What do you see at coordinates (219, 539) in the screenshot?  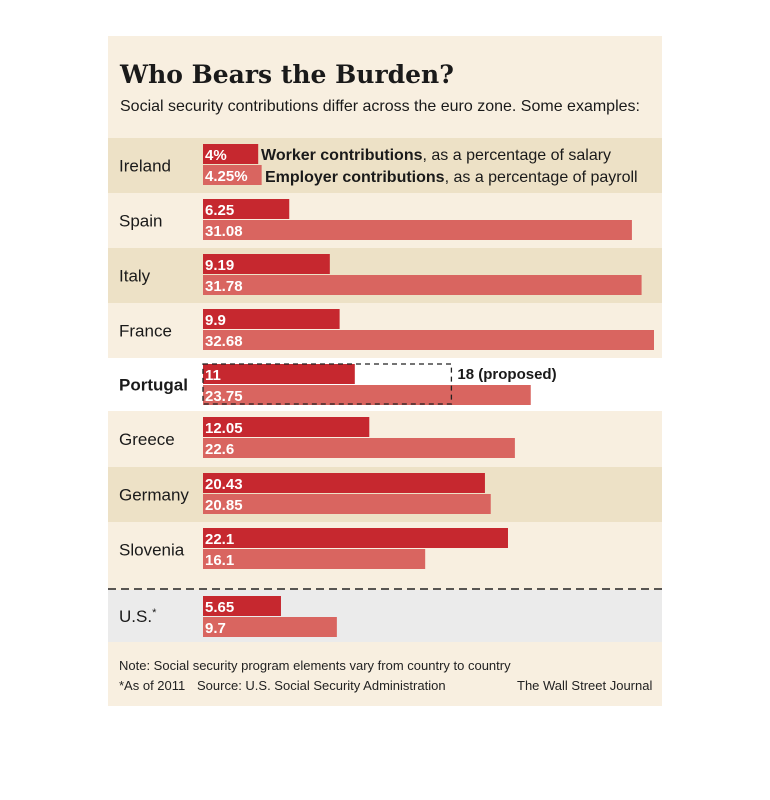 I see `data-label-worker-contributions-slovenia: 22.1` at bounding box center [219, 539].